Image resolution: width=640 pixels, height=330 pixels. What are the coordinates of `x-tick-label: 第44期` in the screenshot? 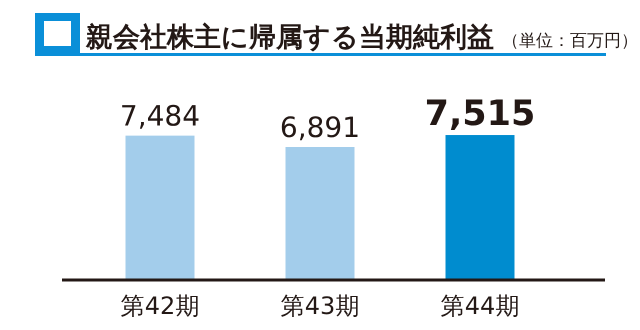 It's located at (480, 306).